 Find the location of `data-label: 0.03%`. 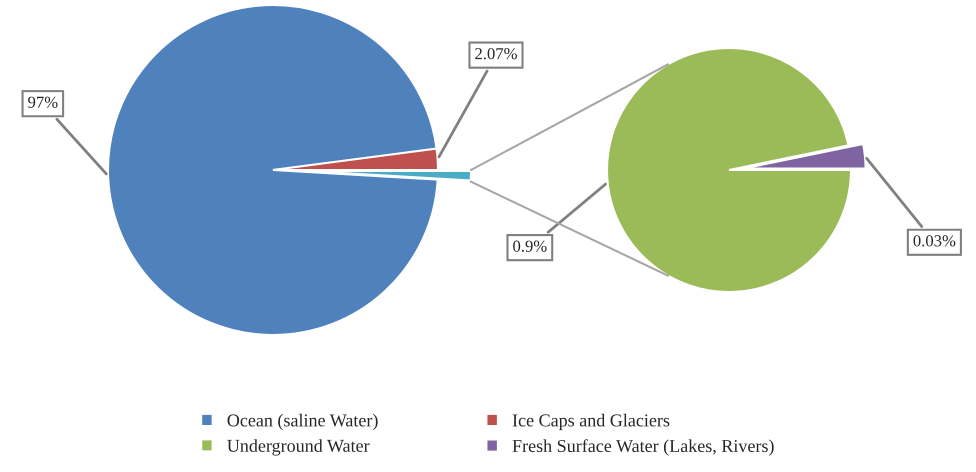

data-label: 0.03% is located at coordinates (934, 241).